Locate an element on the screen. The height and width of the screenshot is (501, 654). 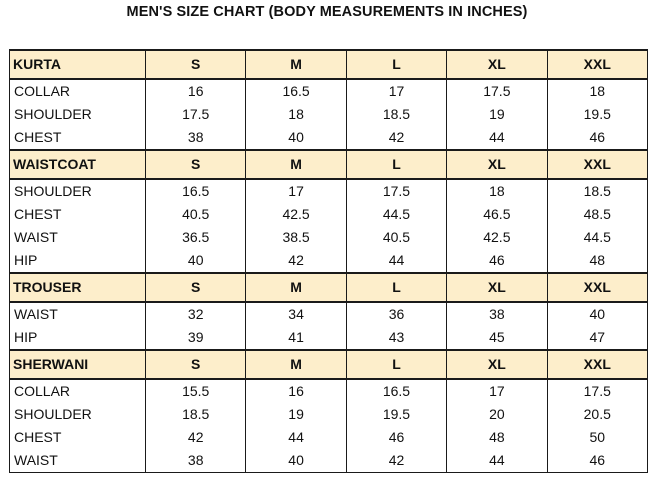
table-row: HIP 40 42 44 46 48 is located at coordinates (328, 261).